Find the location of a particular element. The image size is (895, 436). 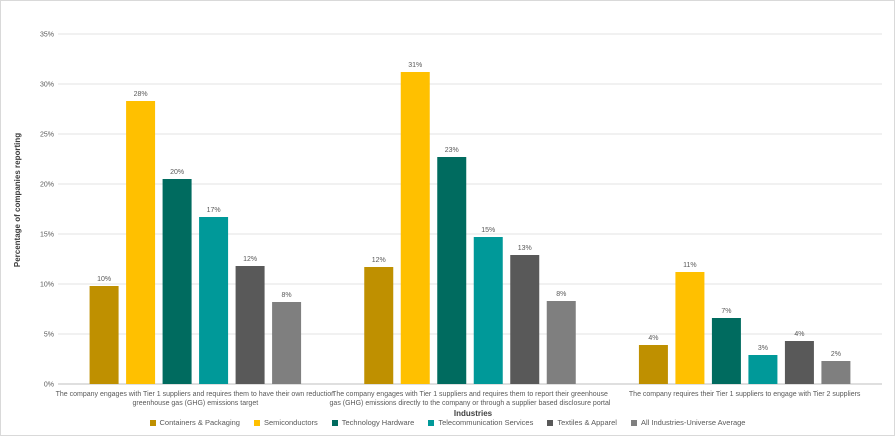

y-tick-label: 15% is located at coordinates (47, 235).